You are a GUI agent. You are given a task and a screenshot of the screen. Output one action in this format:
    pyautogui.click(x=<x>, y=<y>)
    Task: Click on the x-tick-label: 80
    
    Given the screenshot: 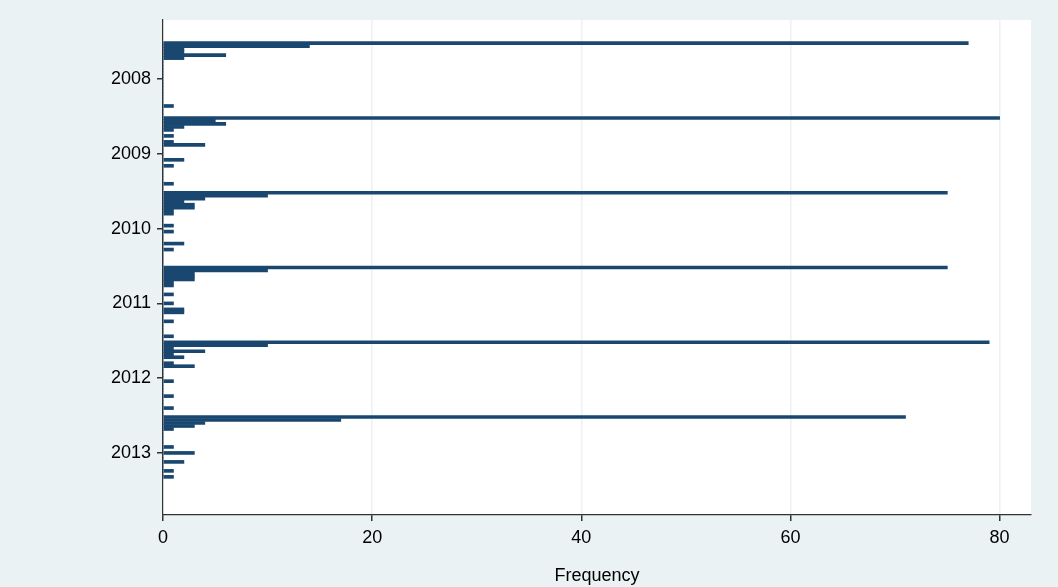 What is the action you would take?
    pyautogui.click(x=999, y=536)
    